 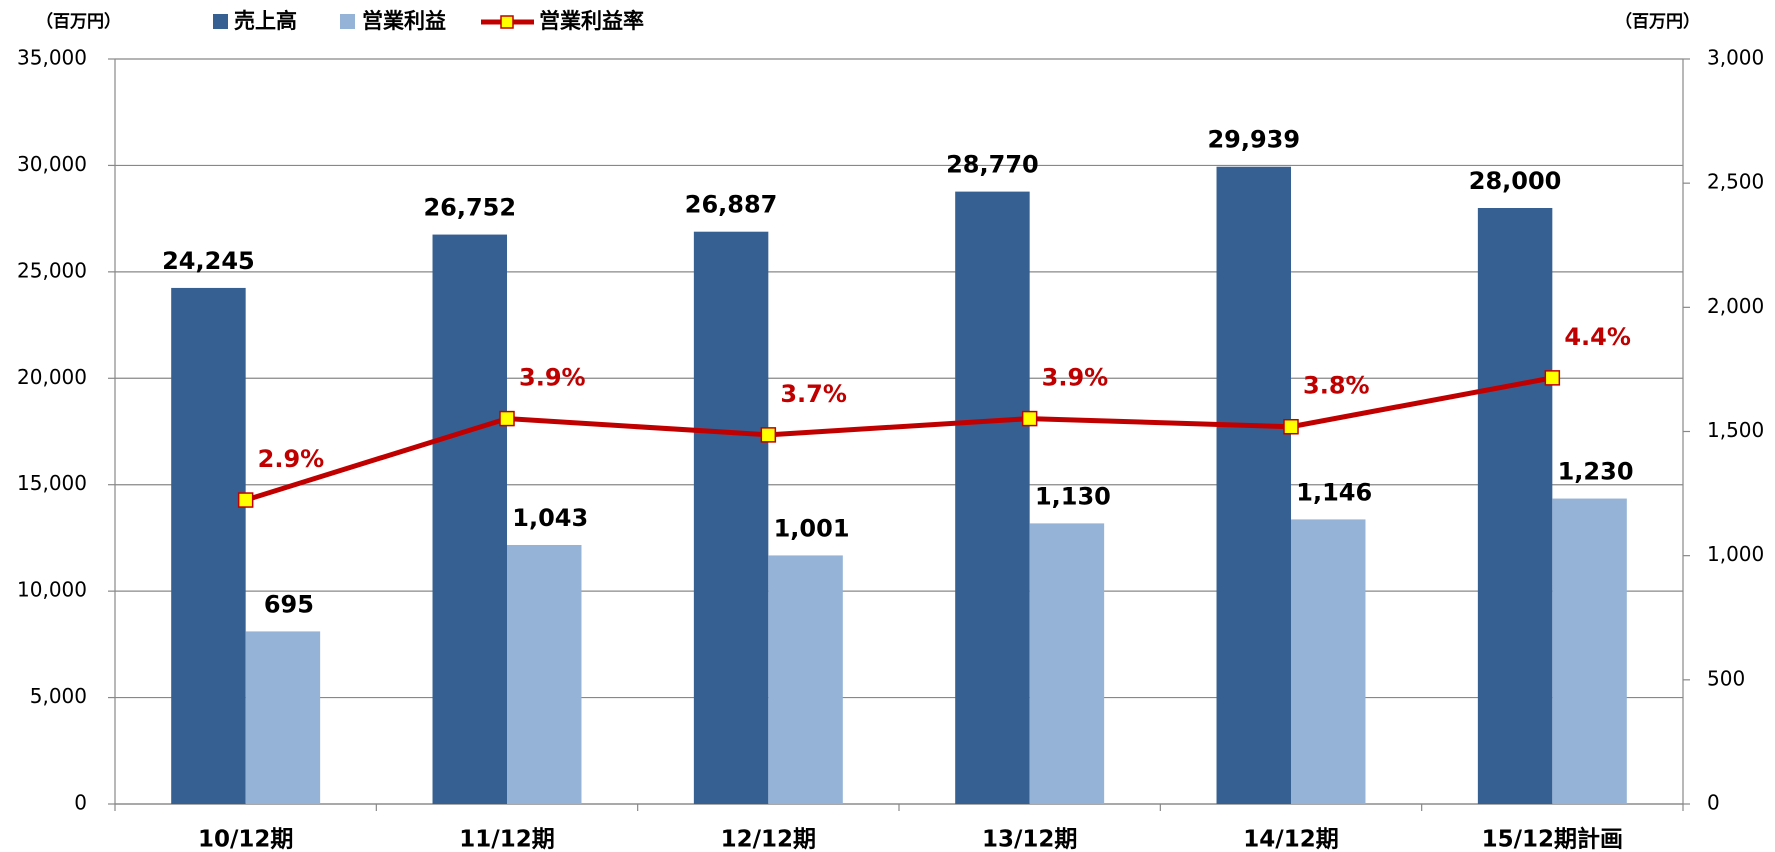 I want to click on y2-tick-label: 2,000, so click(x=1735, y=306).